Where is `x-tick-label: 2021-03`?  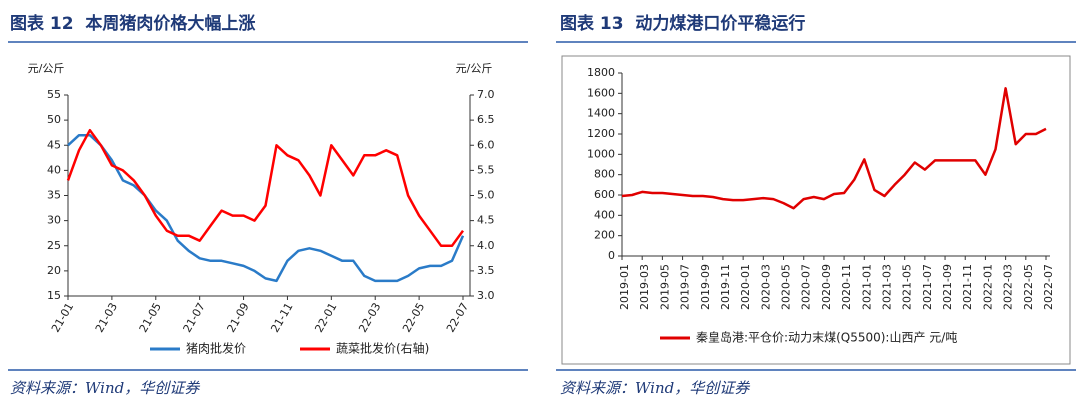
x-tick-label: 2021-03 is located at coordinates (886, 287).